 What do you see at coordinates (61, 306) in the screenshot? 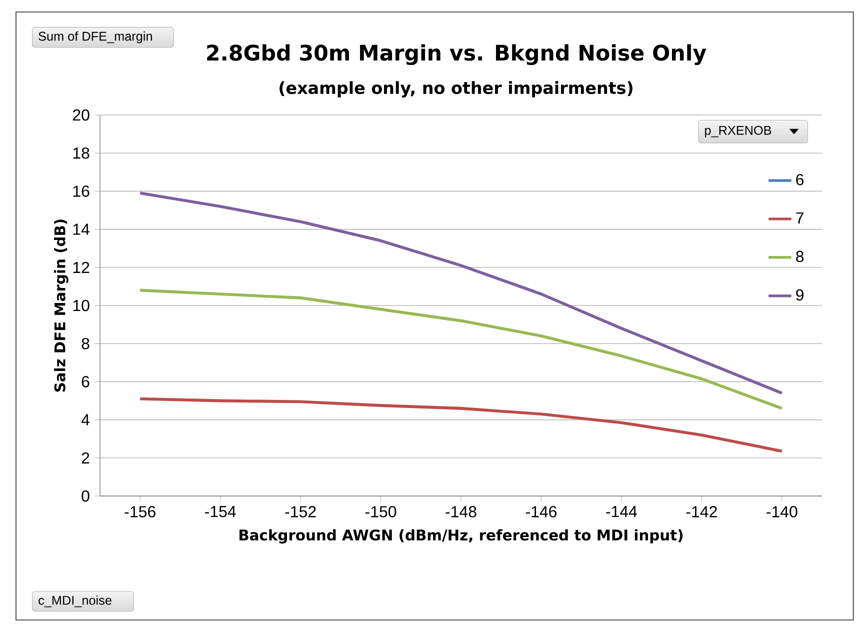
I see `y-axis-title: Salz DFE Margin (dB)` at bounding box center [61, 306].